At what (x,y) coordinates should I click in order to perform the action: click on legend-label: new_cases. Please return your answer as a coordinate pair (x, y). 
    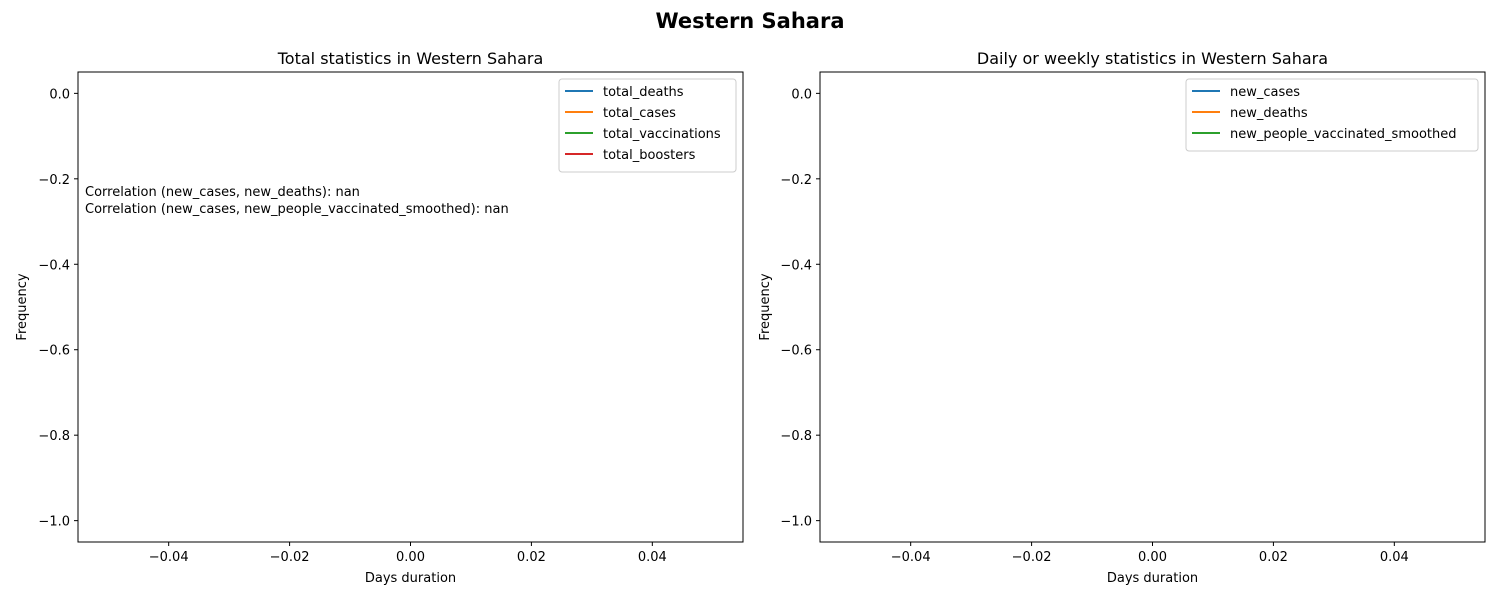
    Looking at the image, I should click on (1265, 92).